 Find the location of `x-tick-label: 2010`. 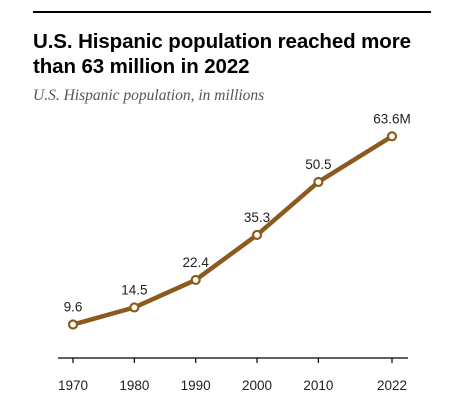

x-tick-label: 2010 is located at coordinates (318, 385).